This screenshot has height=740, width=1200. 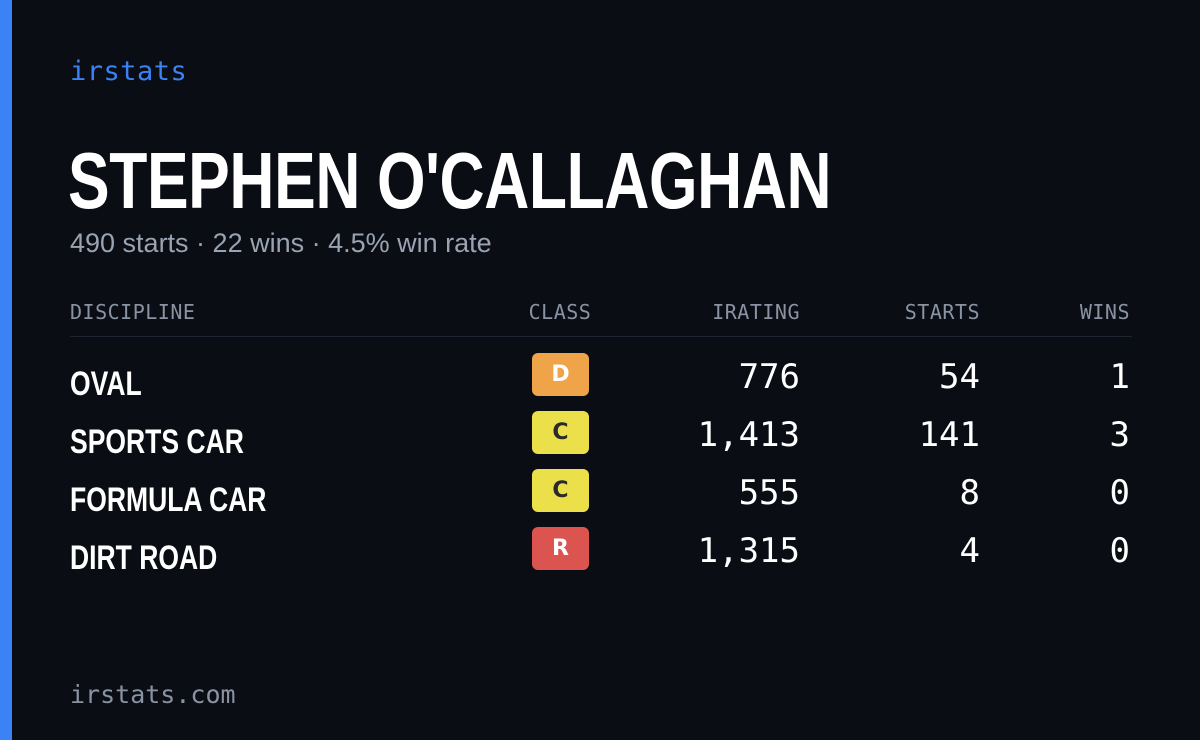 I want to click on footer-domain: irstats.com, so click(x=153, y=694).